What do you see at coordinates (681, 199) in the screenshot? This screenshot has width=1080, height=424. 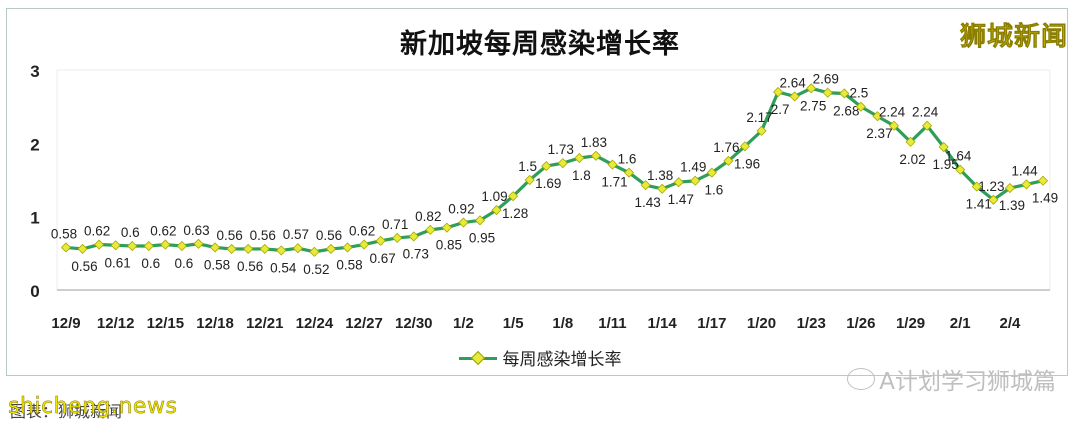 I see `data-label: 1.47` at bounding box center [681, 199].